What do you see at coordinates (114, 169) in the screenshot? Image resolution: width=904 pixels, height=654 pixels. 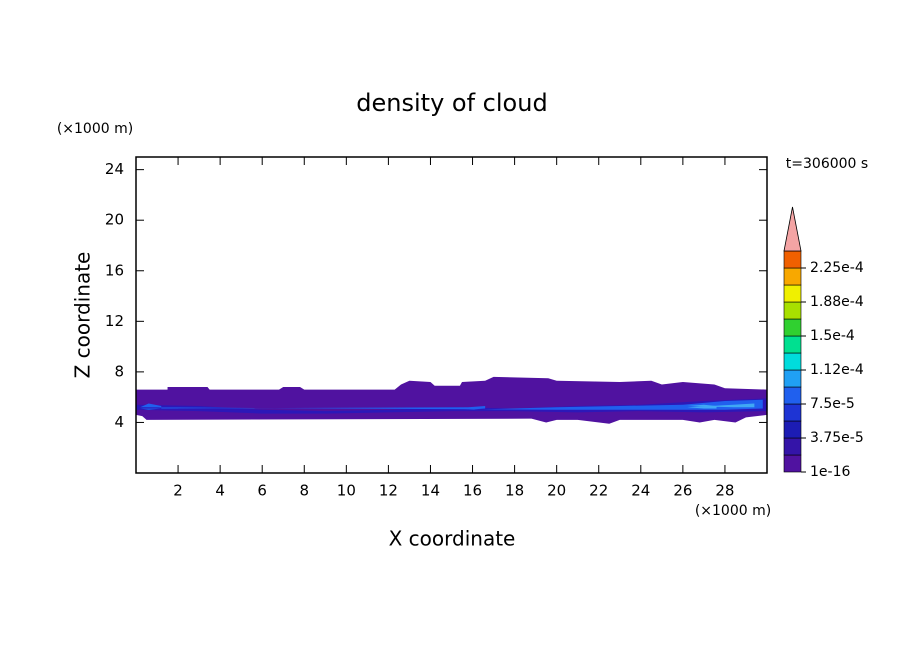 I see `y-tick-label: 24` at bounding box center [114, 169].